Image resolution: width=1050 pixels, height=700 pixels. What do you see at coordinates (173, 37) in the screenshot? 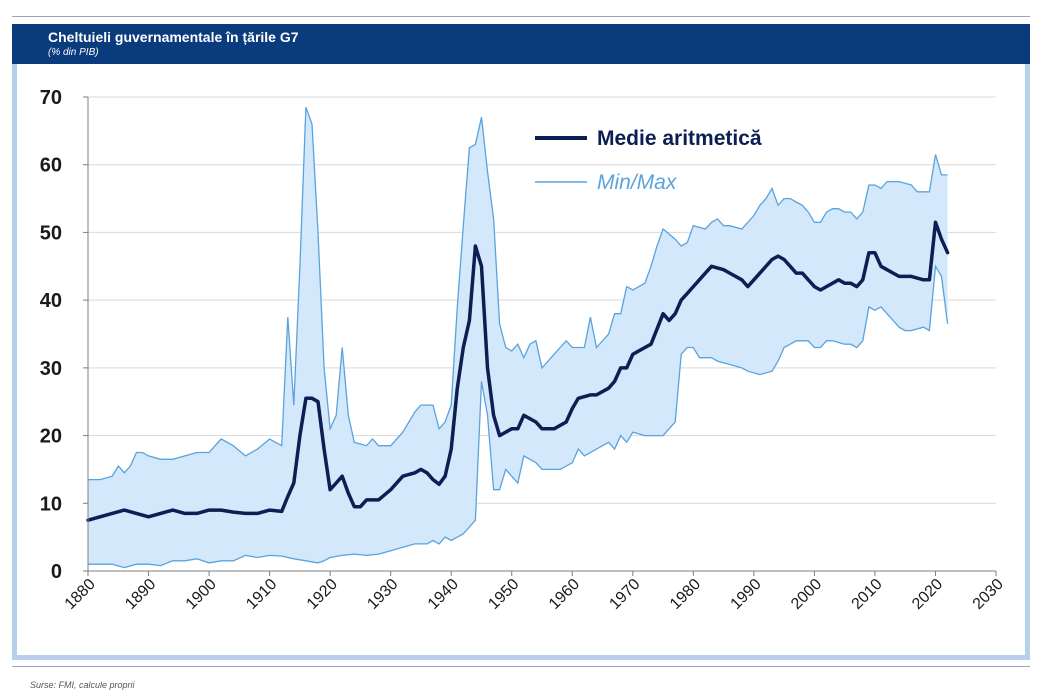
I see `chart-title: Cheltuieli guvernamentale în țările G7` at bounding box center [173, 37].